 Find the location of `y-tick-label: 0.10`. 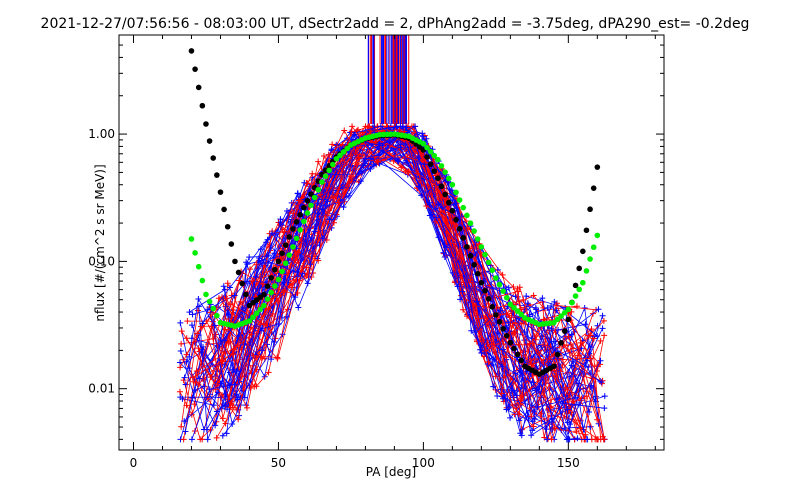

y-tick-label: 0.10 is located at coordinates (101, 261).